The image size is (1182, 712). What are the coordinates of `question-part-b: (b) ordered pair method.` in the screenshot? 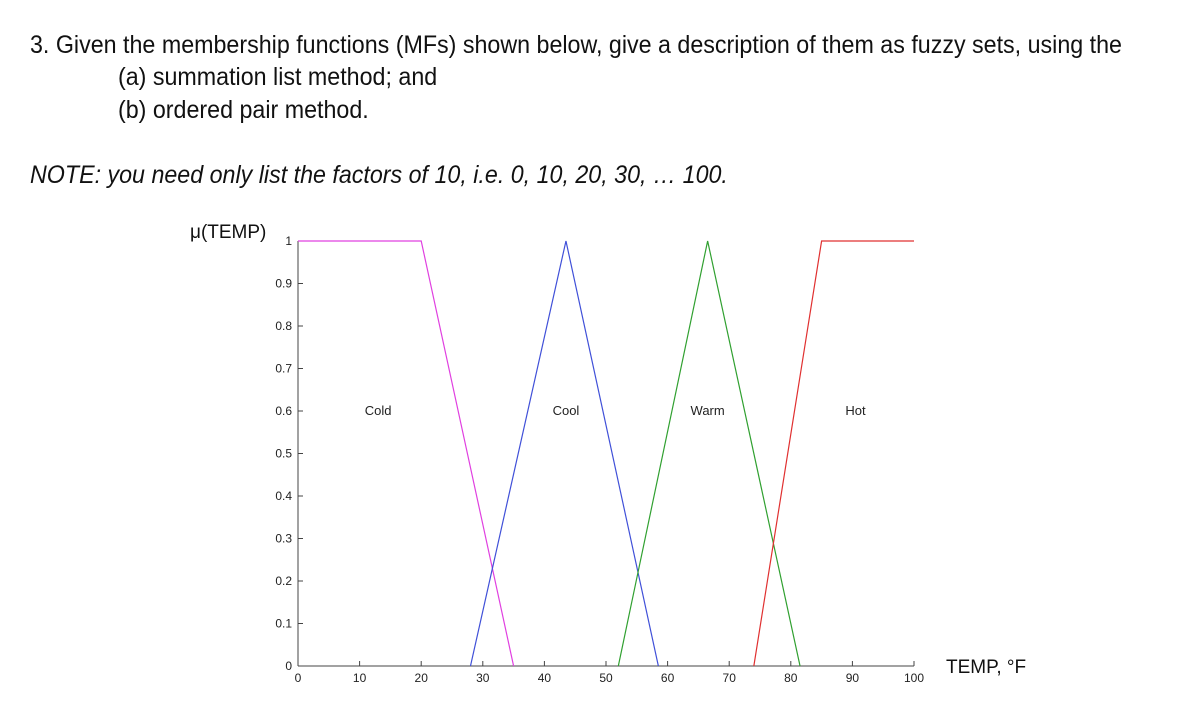 It's located at (243, 110).